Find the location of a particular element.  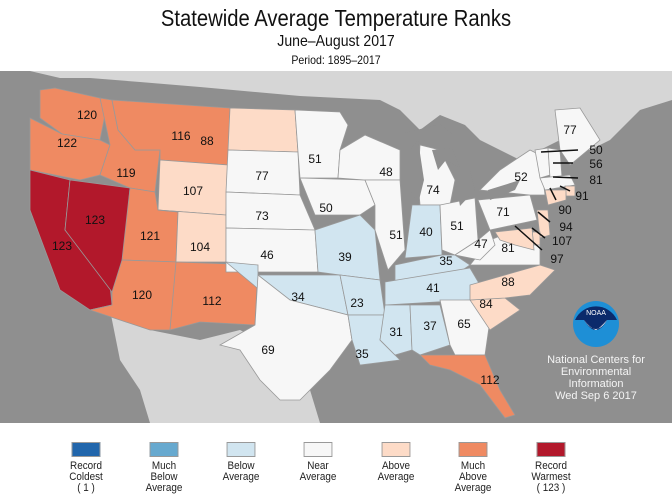

rank-label-il: 51 is located at coordinates (396, 235).